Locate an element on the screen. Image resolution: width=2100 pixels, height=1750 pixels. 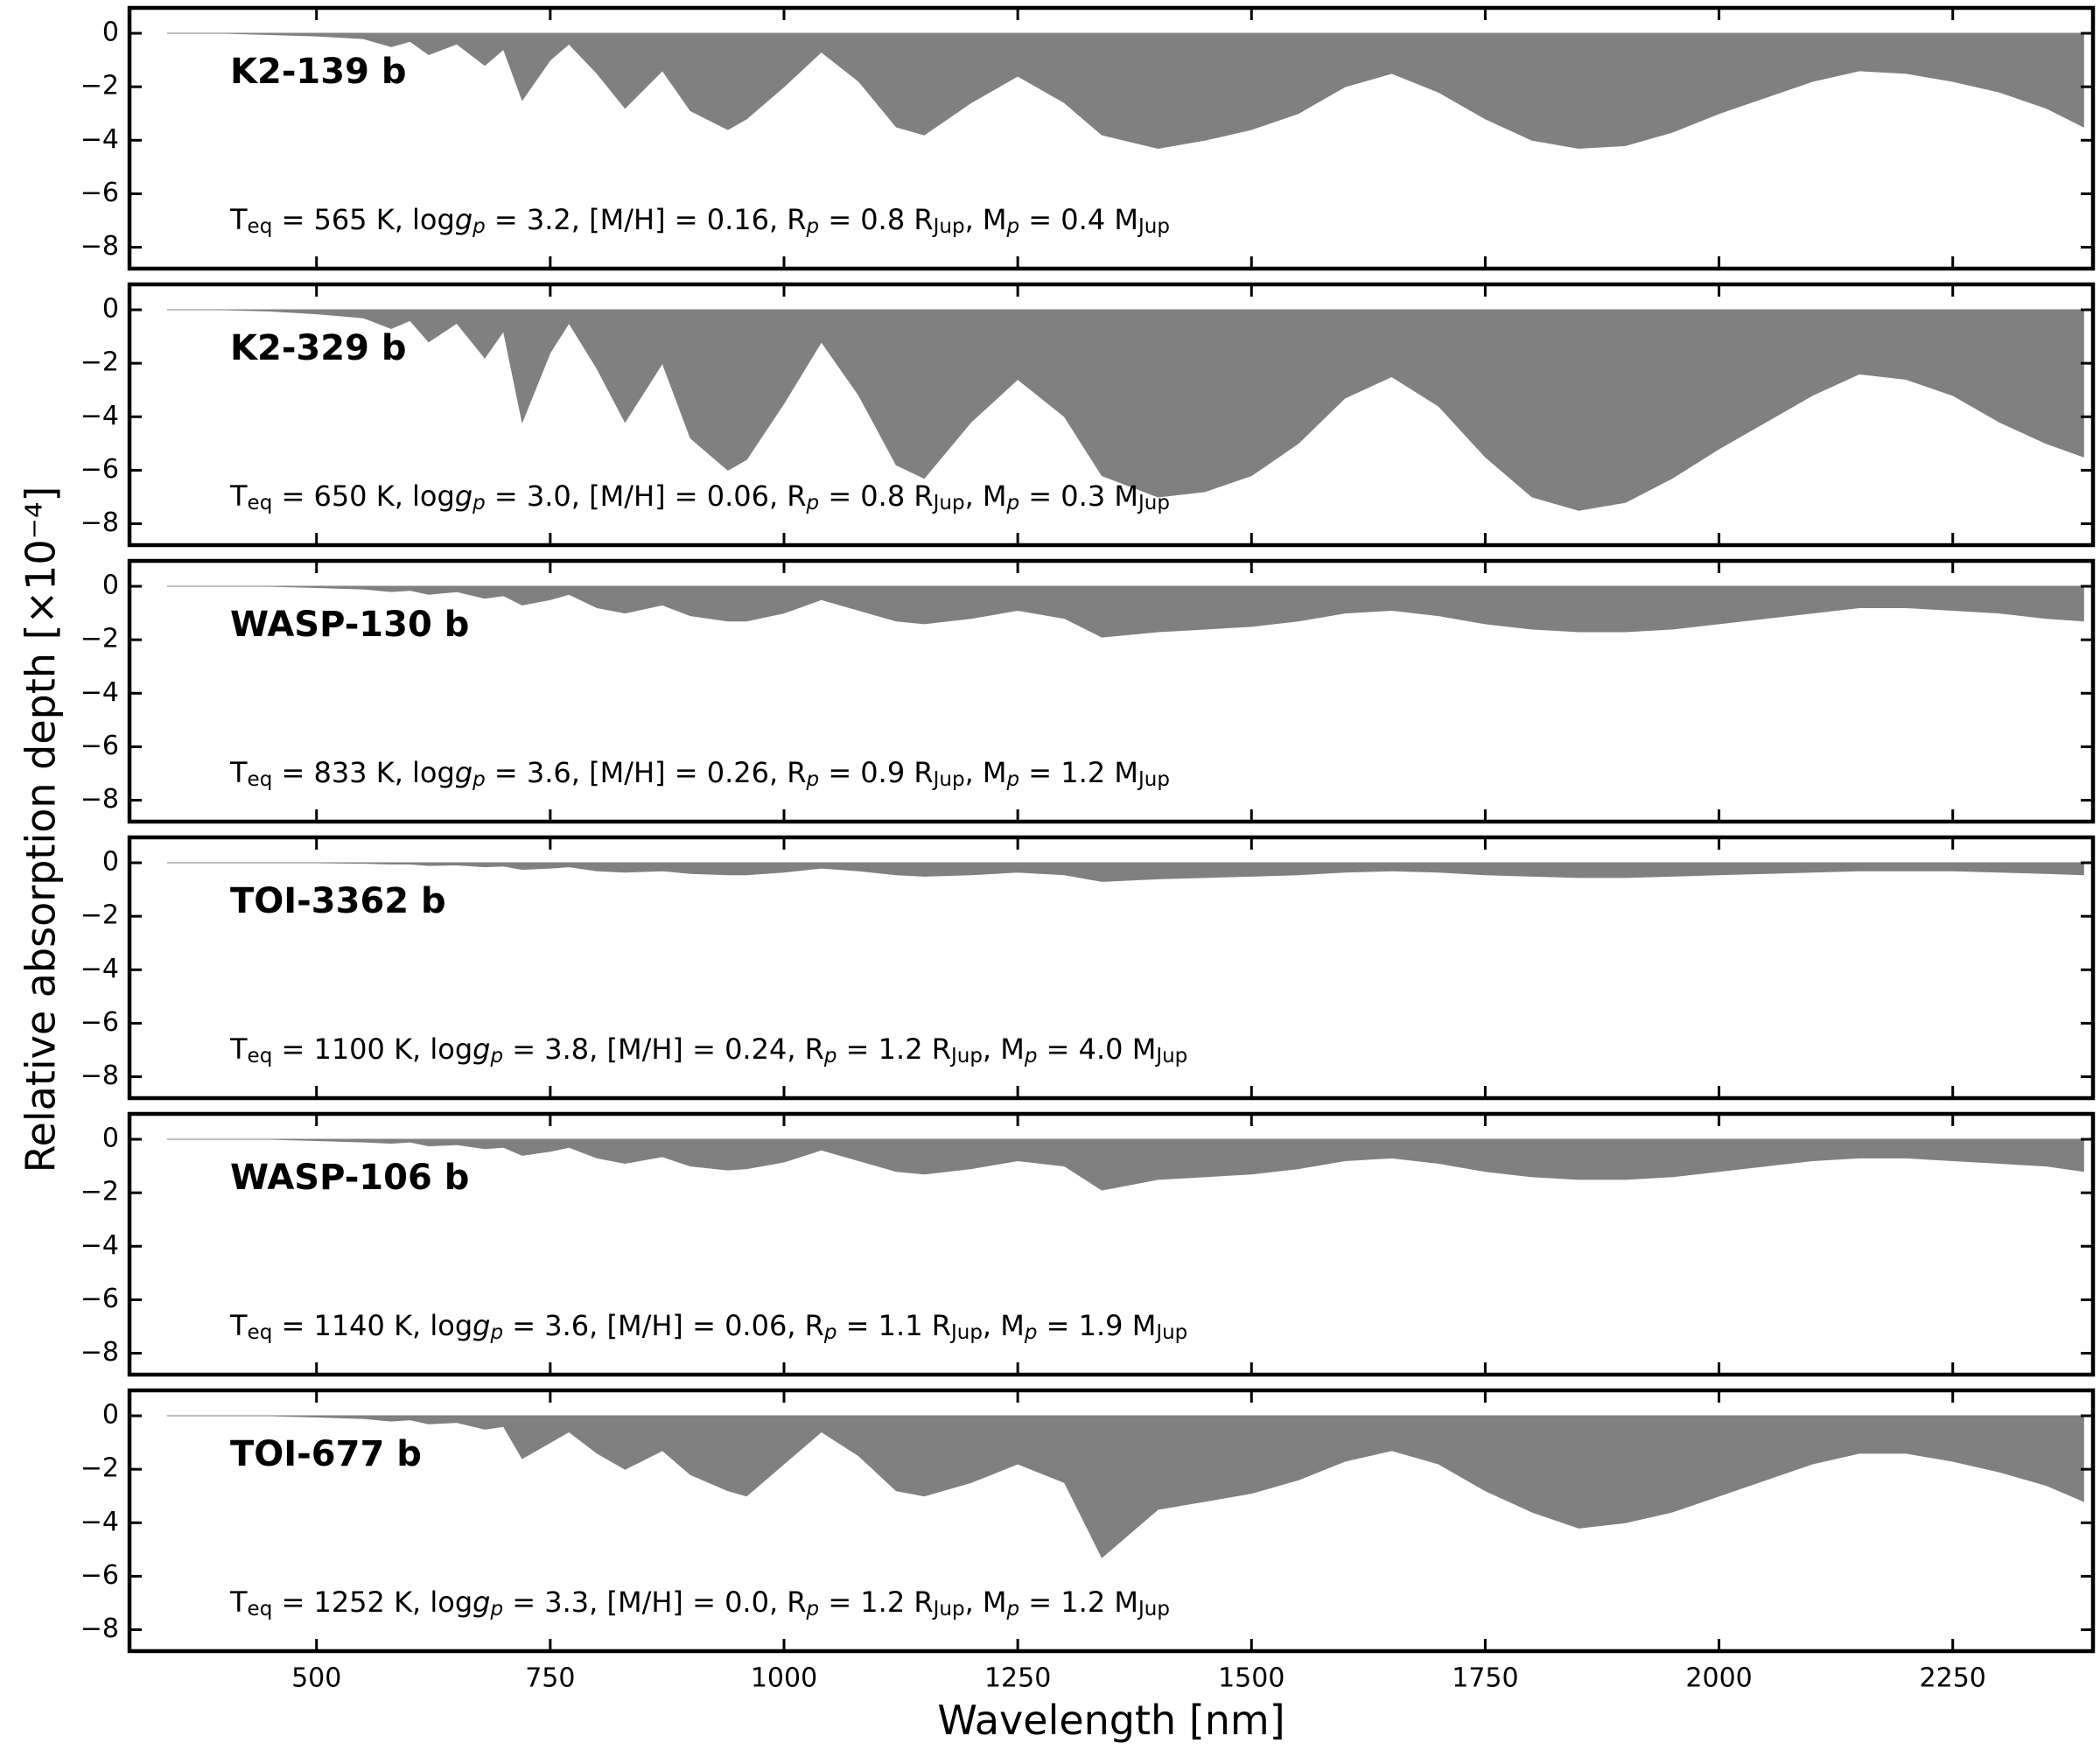
planet-name: TOI-3362 b is located at coordinates (338, 901).